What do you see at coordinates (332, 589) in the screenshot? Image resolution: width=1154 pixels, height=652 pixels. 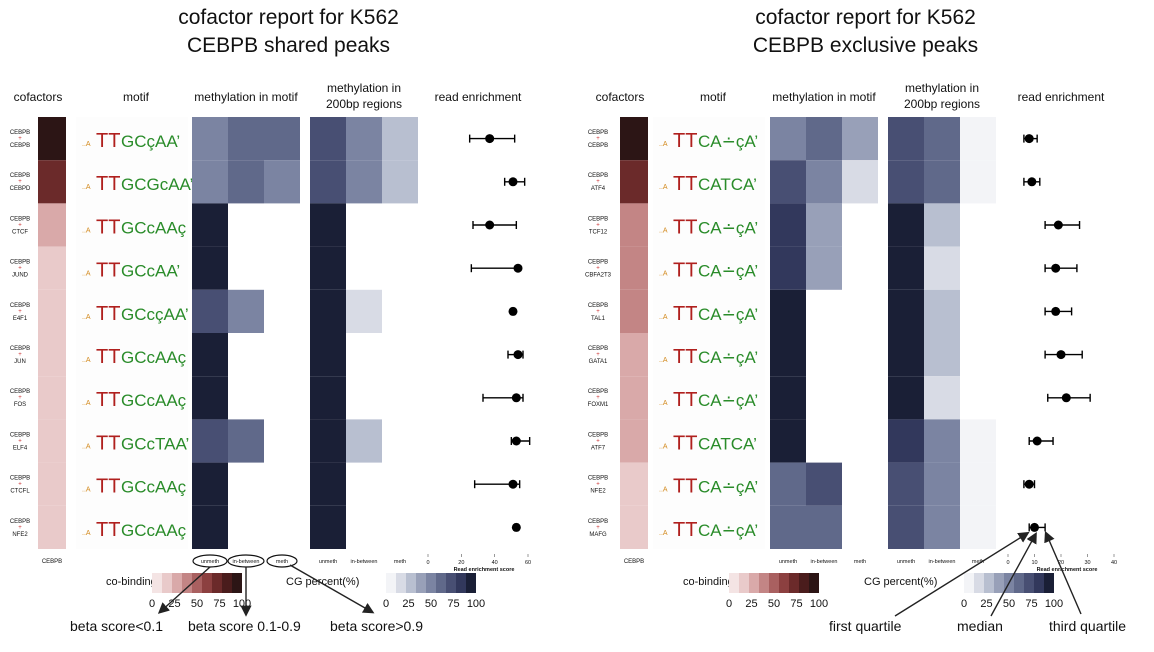 I see `meth-arrow` at bounding box center [332, 589].